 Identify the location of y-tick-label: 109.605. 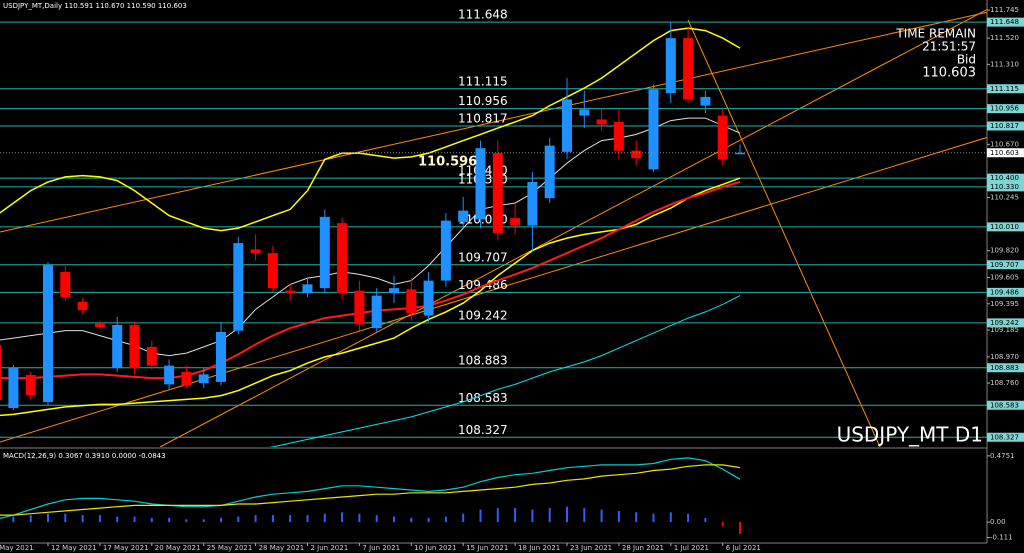
(1004, 278).